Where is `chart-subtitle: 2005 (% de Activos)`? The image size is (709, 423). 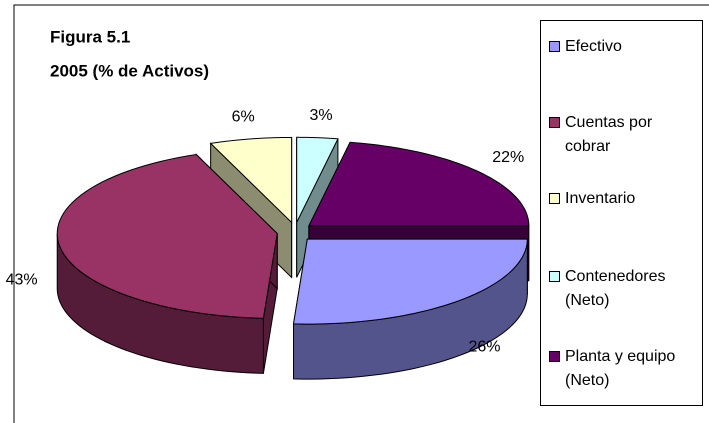 chart-subtitle: 2005 (% de Activos) is located at coordinates (129, 70).